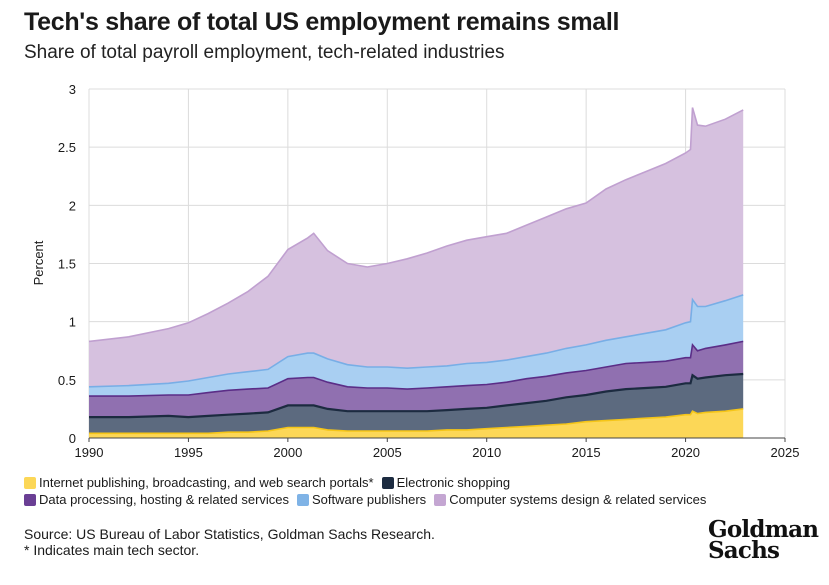 This screenshot has width=829, height=585. I want to click on y-tick-label-1: 1, so click(72, 322).